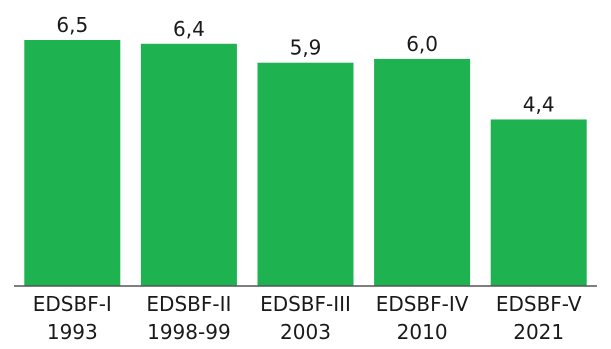 Image resolution: width=611 pixels, height=349 pixels. I want to click on data-label-5: 4,4, so click(539, 104).